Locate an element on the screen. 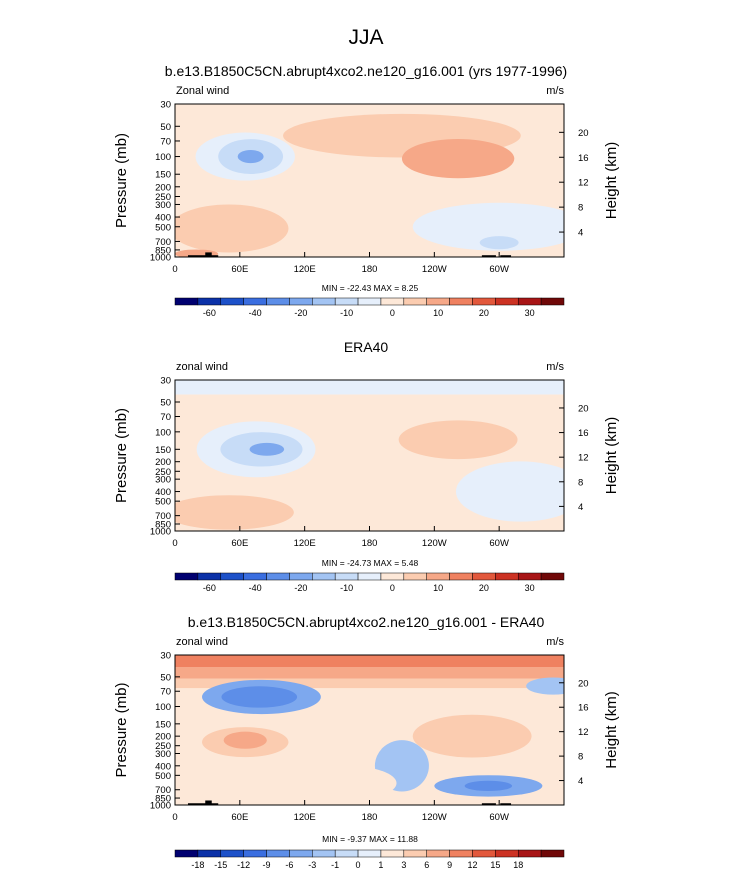 The image size is (733, 872). height-tick-label: 12 is located at coordinates (583, 732).